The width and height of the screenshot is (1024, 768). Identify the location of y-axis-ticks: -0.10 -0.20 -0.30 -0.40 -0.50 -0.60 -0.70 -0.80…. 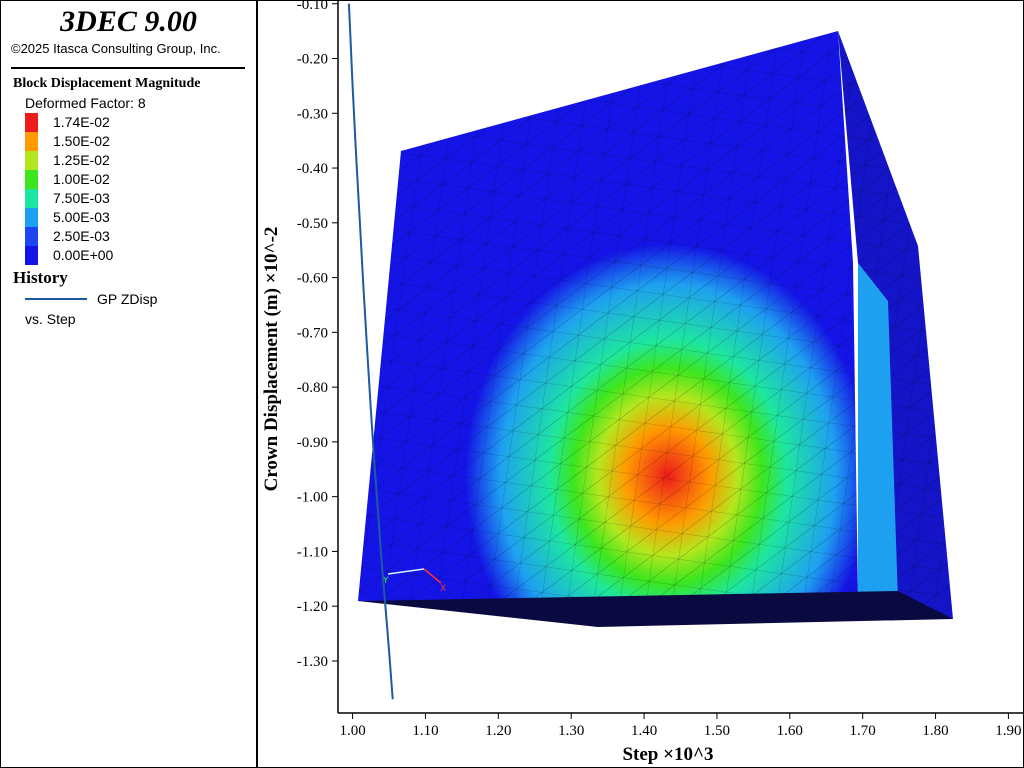
(317, 335).